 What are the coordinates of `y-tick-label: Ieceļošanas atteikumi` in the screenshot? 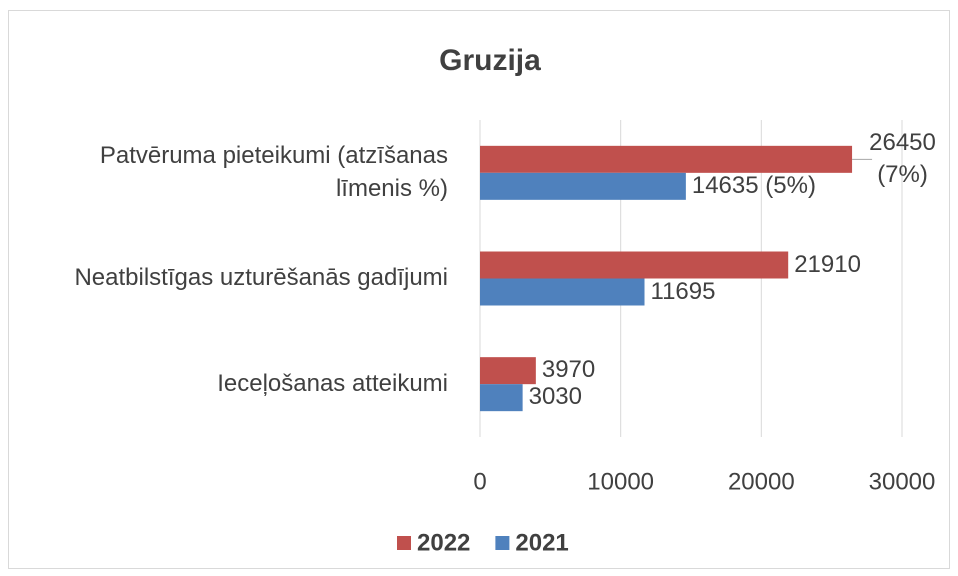 It's located at (332, 383).